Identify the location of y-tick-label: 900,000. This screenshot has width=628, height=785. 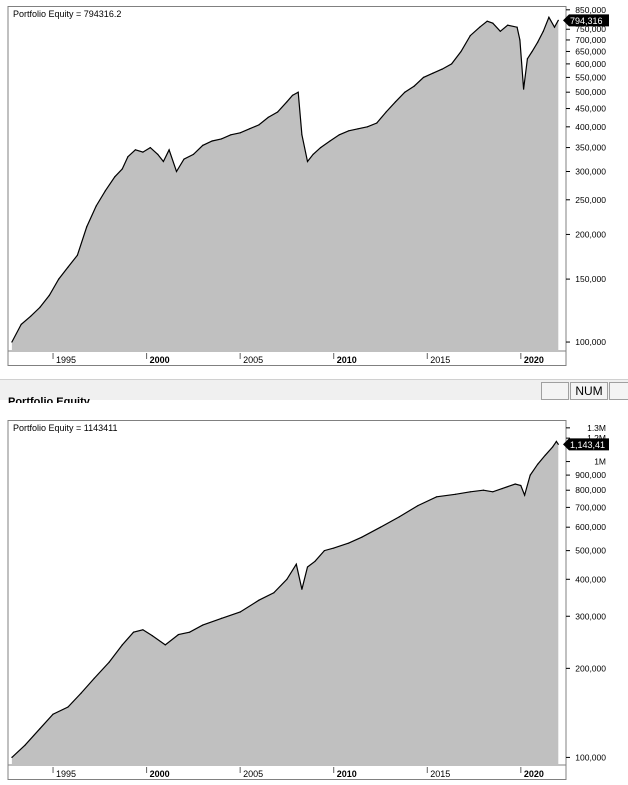
(590, 475).